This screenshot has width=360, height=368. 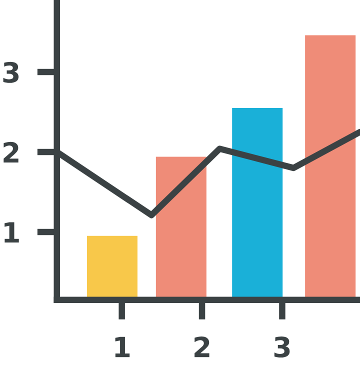 What do you see at coordinates (11, 72) in the screenshot?
I see `y-tick-label: 3` at bounding box center [11, 72].